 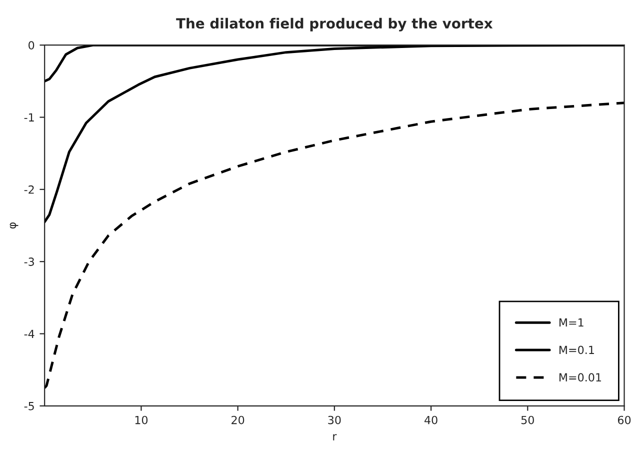 I want to click on x-axis-title: r, so click(x=335, y=437).